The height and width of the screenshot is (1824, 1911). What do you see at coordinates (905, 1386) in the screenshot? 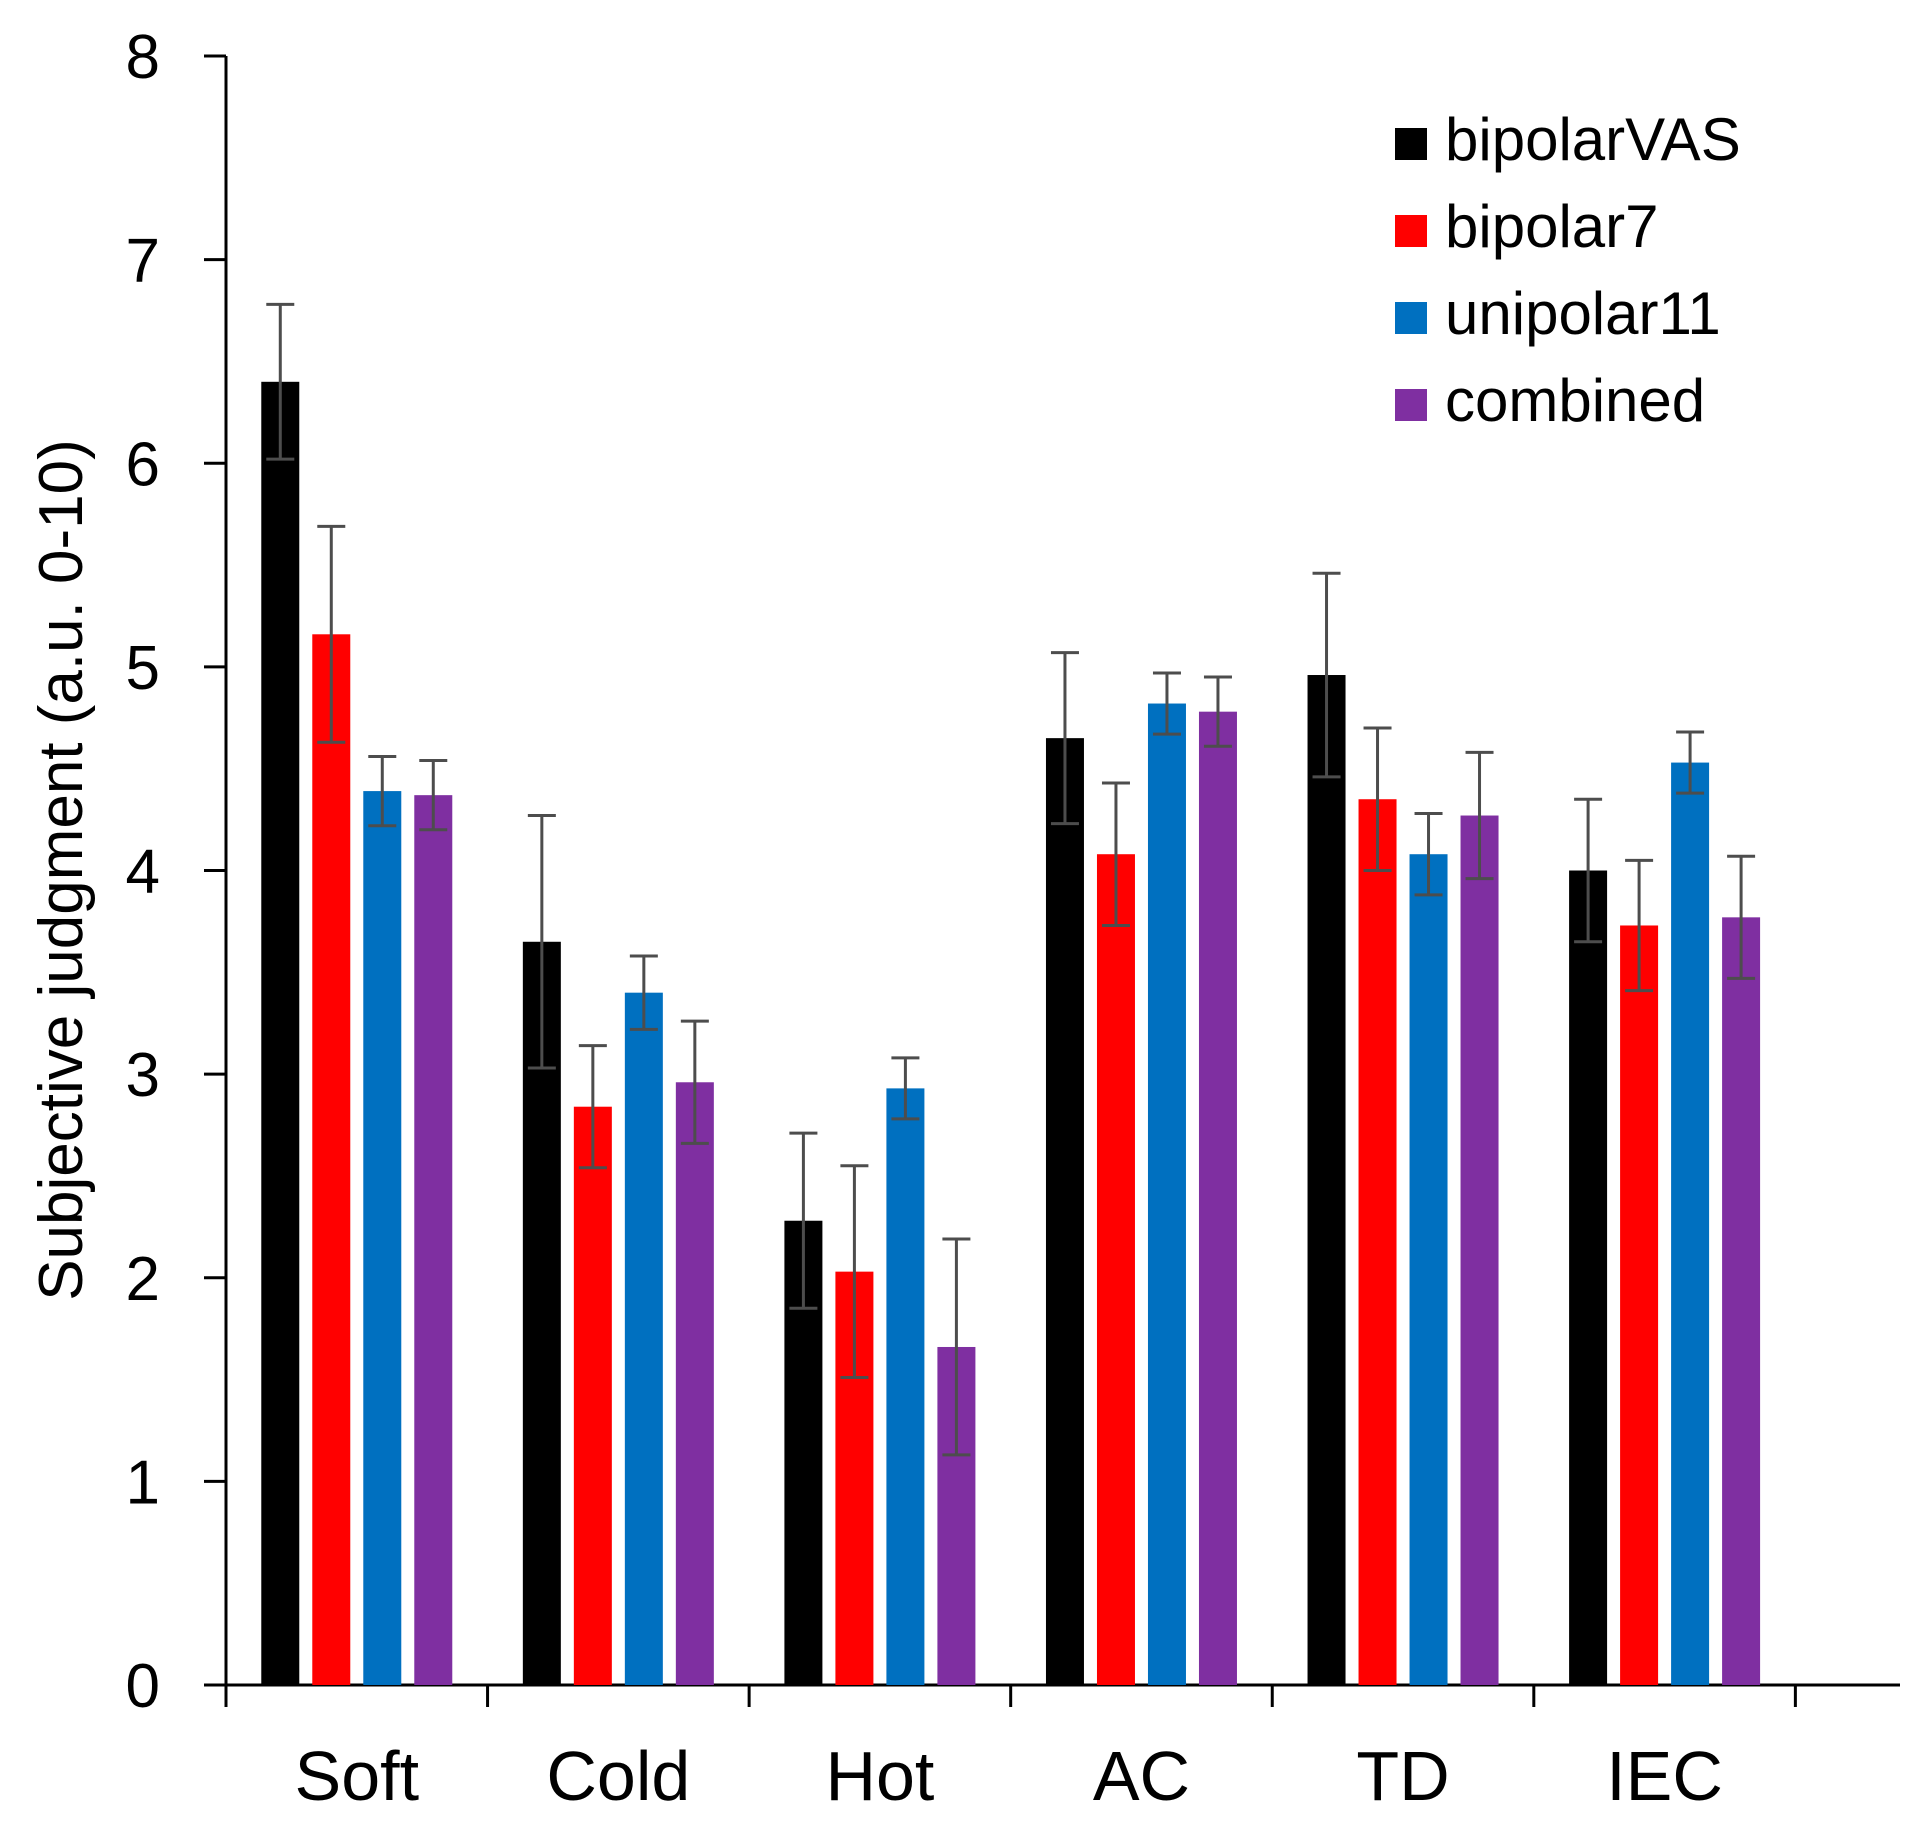
I see `bar-unipolar11-hot` at bounding box center [905, 1386].